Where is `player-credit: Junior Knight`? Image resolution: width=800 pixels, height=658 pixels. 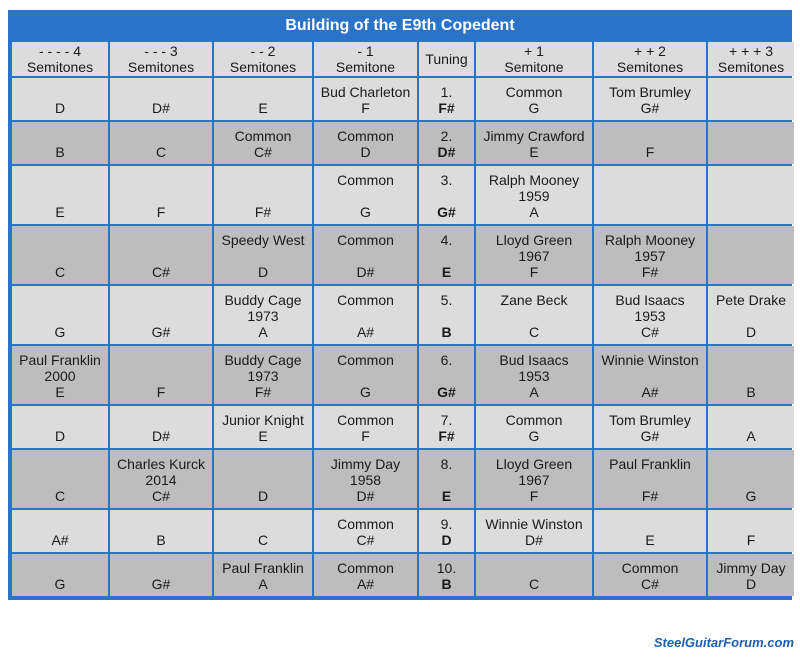
player-credit: Junior Knight is located at coordinates (263, 420).